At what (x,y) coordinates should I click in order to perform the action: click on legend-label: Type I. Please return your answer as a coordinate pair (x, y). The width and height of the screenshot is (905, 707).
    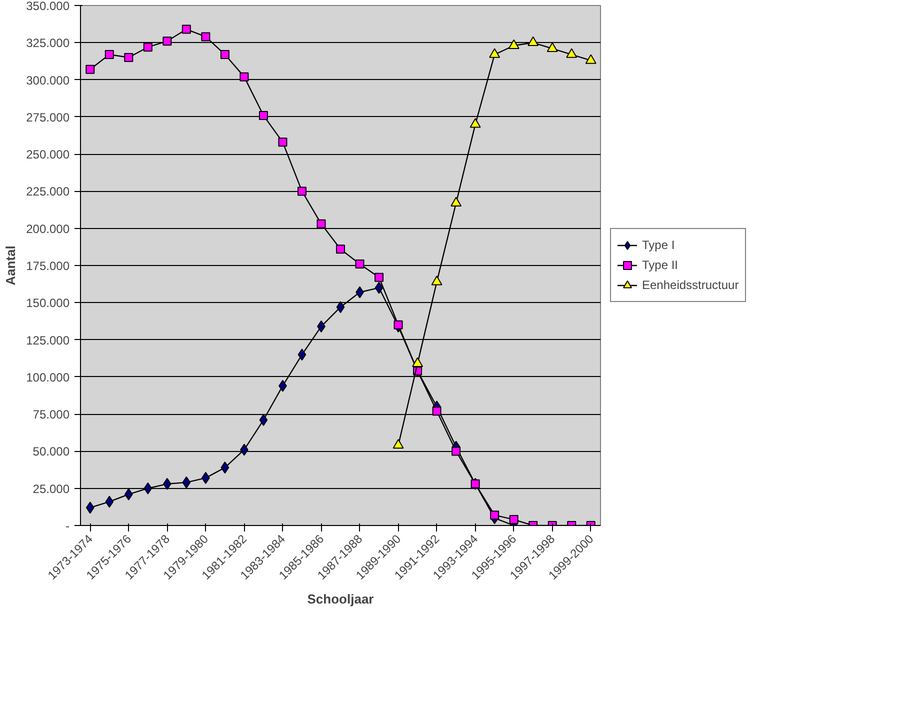
    Looking at the image, I should click on (658, 245).